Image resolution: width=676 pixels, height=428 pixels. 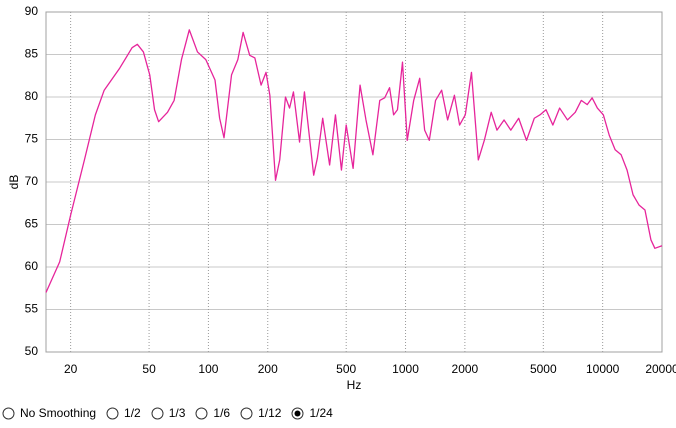 What do you see at coordinates (32, 96) in the screenshot?
I see `y-tick-label: 80` at bounding box center [32, 96].